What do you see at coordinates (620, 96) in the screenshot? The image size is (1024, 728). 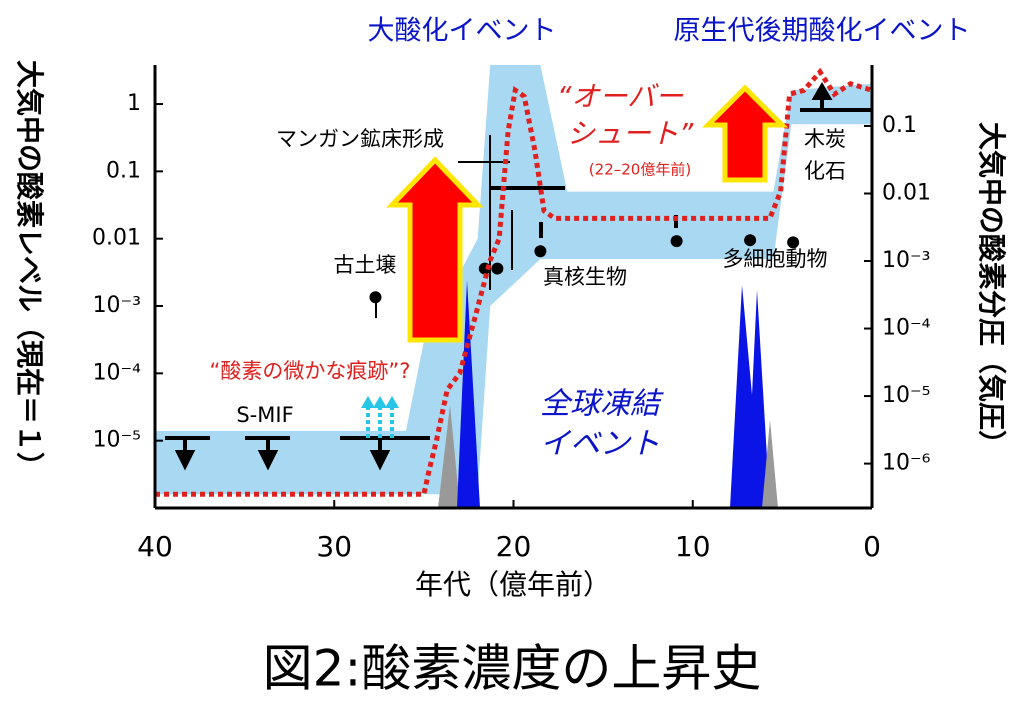 I see `annotation: “オーバー` at bounding box center [620, 96].